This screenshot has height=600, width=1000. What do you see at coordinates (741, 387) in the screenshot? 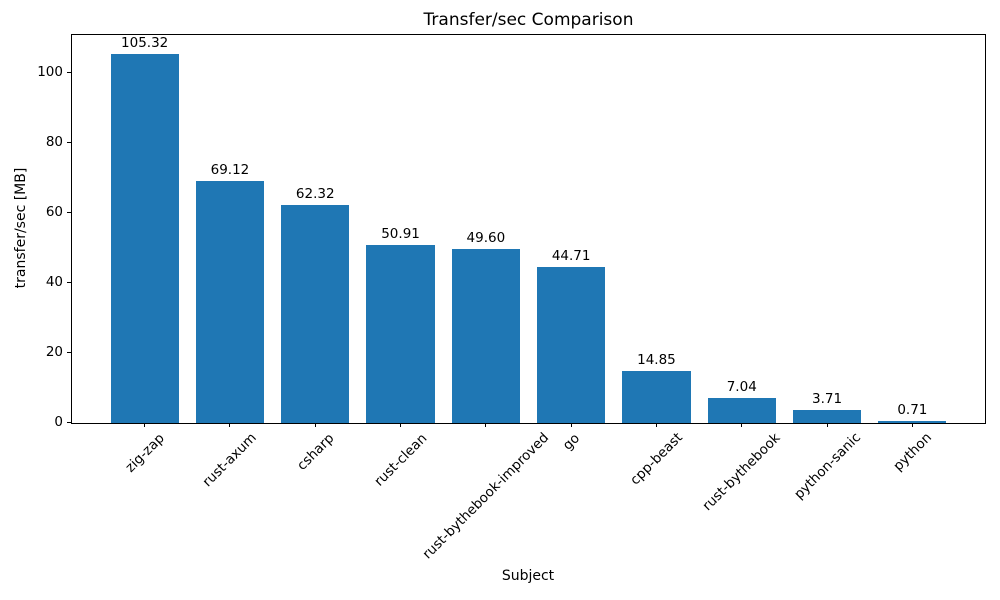
I see `bar-value-label: 7.04` at bounding box center [741, 387].